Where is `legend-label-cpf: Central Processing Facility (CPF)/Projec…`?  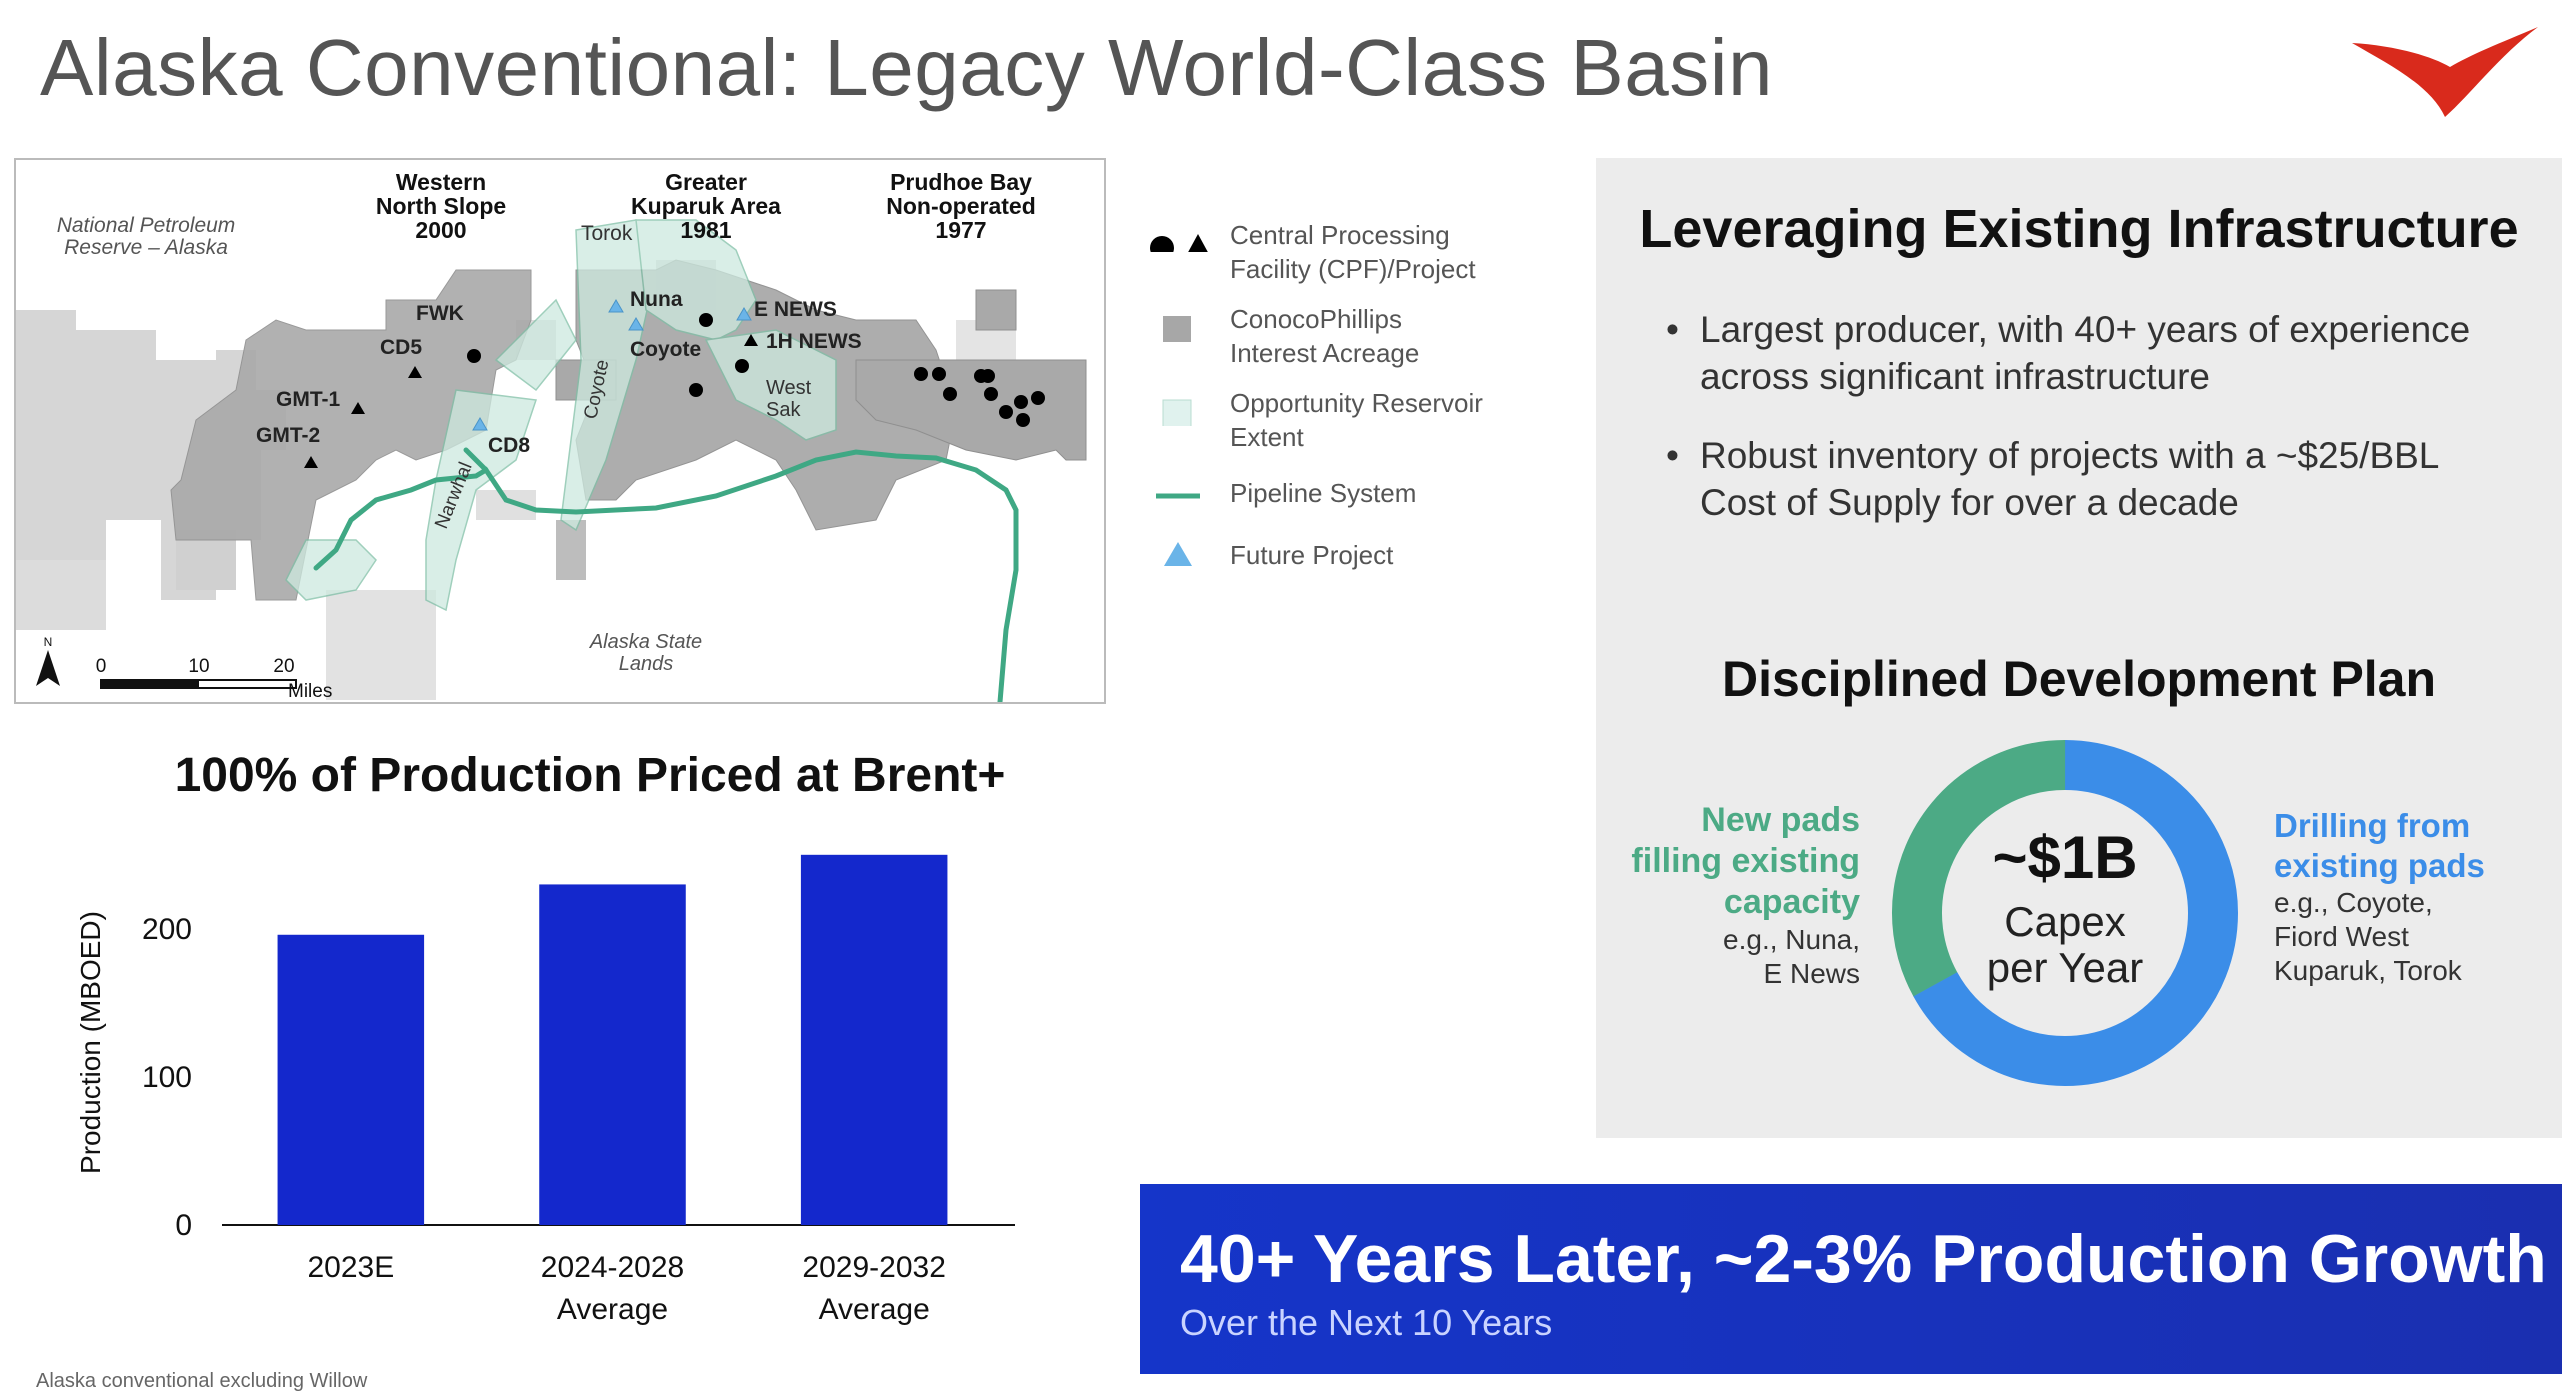
legend-label-cpf: Central Processing Facility (CPF)/Projec… is located at coordinates (1353, 252).